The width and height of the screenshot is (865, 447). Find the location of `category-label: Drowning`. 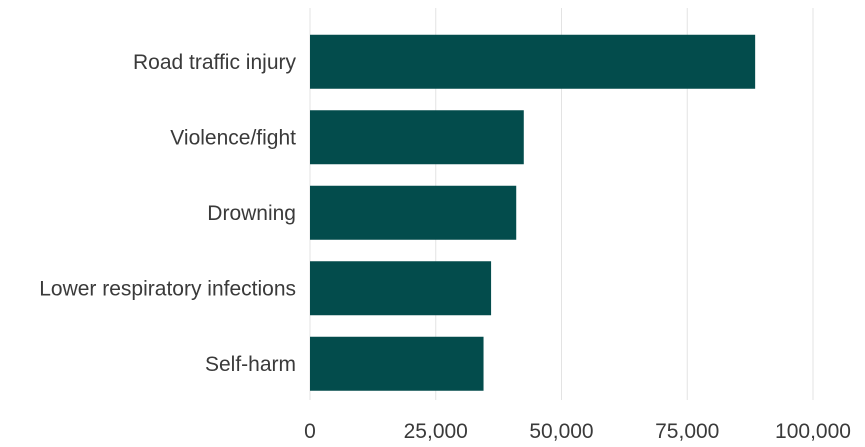

category-label: Drowning is located at coordinates (251, 213).